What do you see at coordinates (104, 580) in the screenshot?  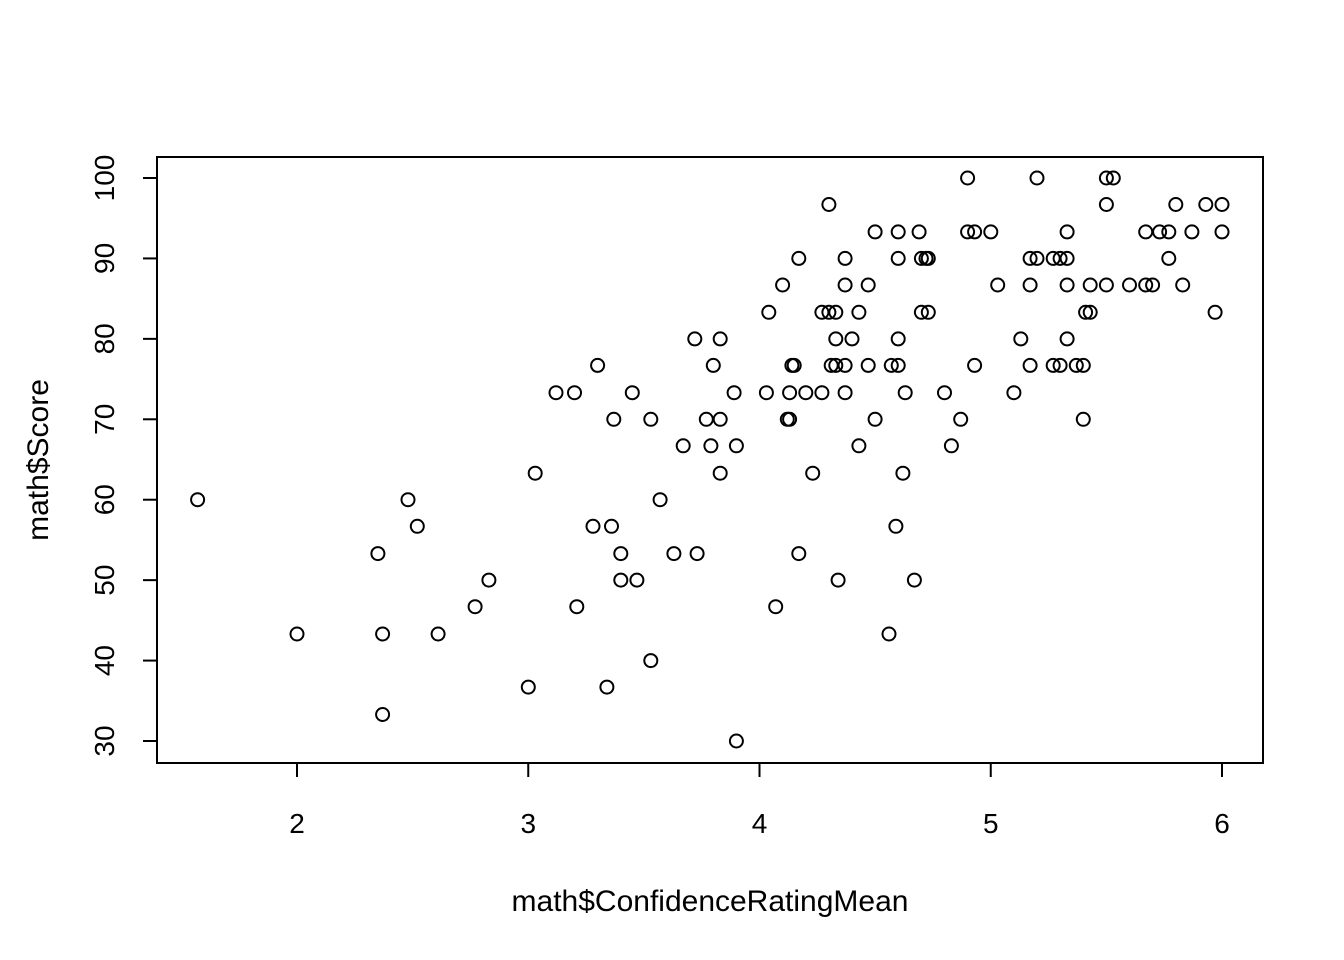 I see `y-tick-label: 50` at bounding box center [104, 580].